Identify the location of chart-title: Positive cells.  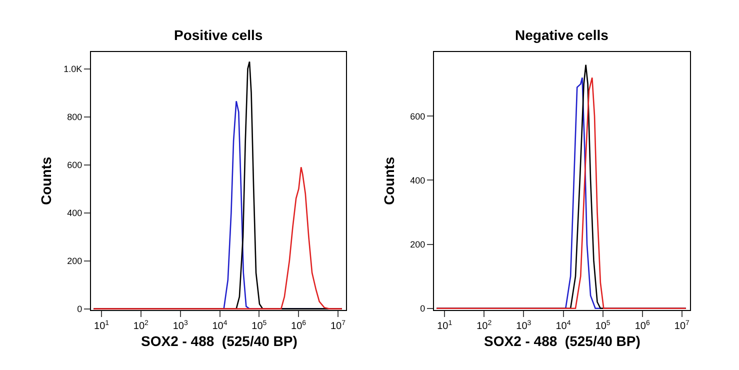
(218, 35).